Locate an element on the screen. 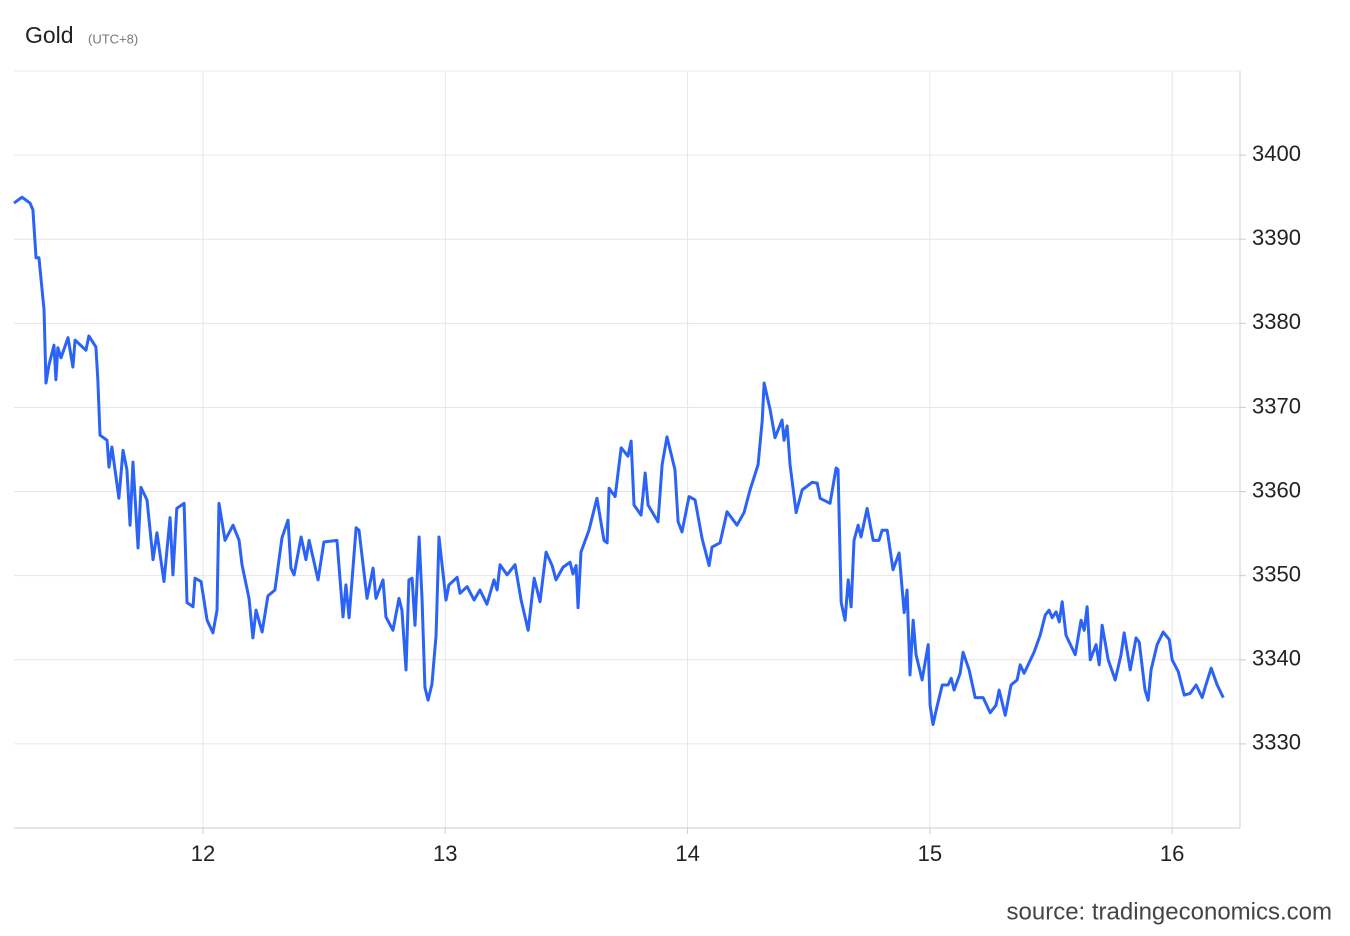 The width and height of the screenshot is (1350, 936). x-tick-label: 16 is located at coordinates (1172, 853).